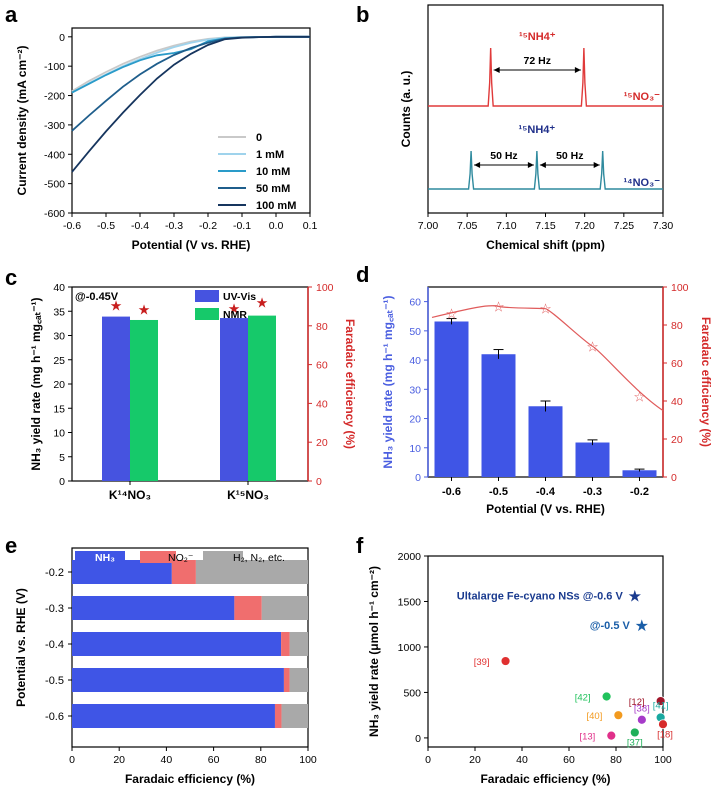  I want to click on panel-f-point-label: [40], so click(594, 716).